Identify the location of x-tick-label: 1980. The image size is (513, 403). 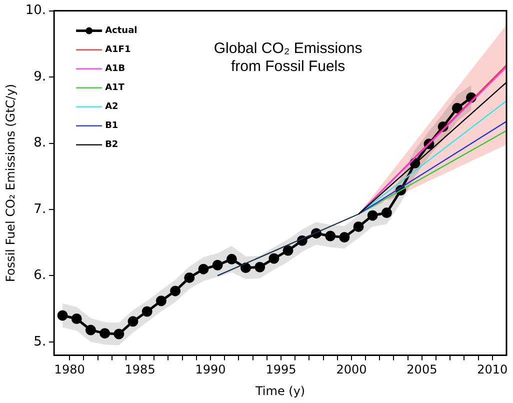
(69, 369).